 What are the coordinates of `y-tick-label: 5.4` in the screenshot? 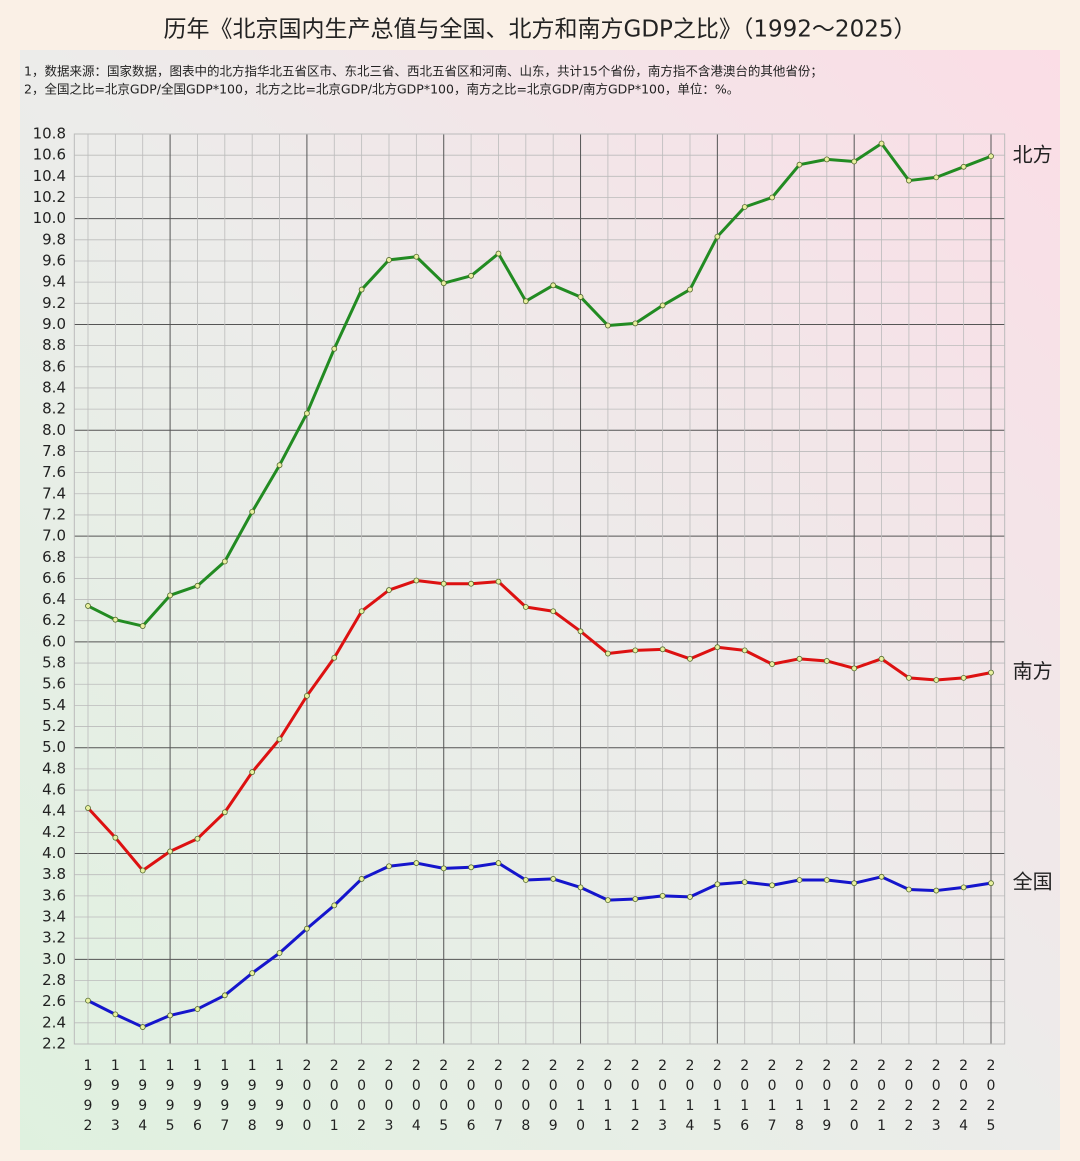 It's located at (54, 705).